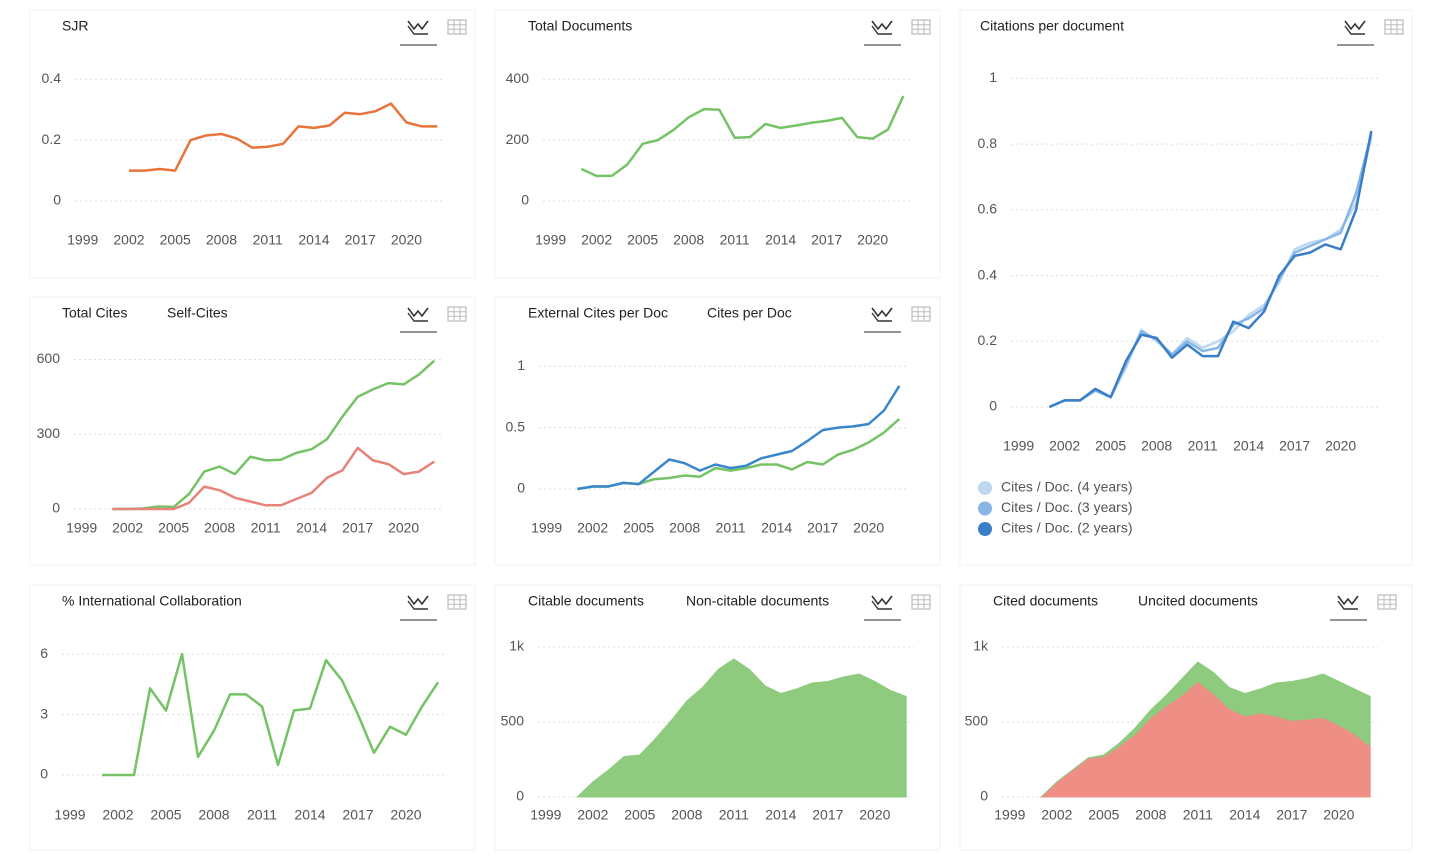 The height and width of the screenshot is (859, 1445). Describe the element at coordinates (988, 209) in the screenshot. I see `y-tick-label: 0.6` at that location.